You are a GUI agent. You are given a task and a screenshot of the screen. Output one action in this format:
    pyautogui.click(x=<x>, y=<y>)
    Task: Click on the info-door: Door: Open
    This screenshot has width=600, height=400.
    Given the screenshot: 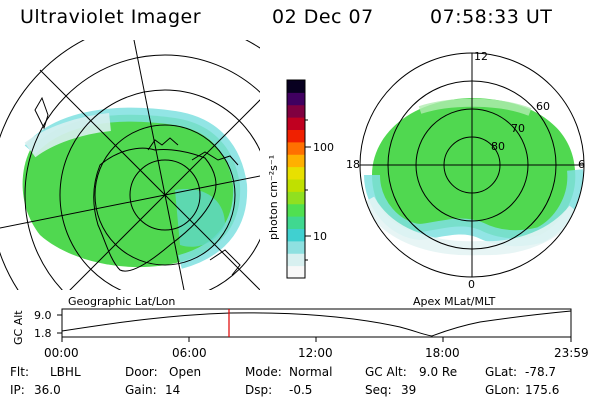 What is the action you would take?
    pyautogui.click(x=163, y=372)
    